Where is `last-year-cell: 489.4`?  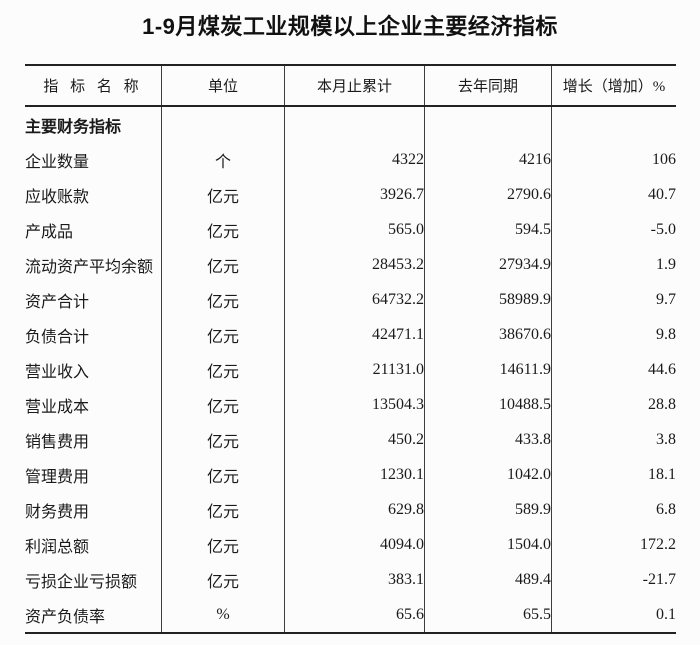
last-year-cell: 489.4 is located at coordinates (488, 579).